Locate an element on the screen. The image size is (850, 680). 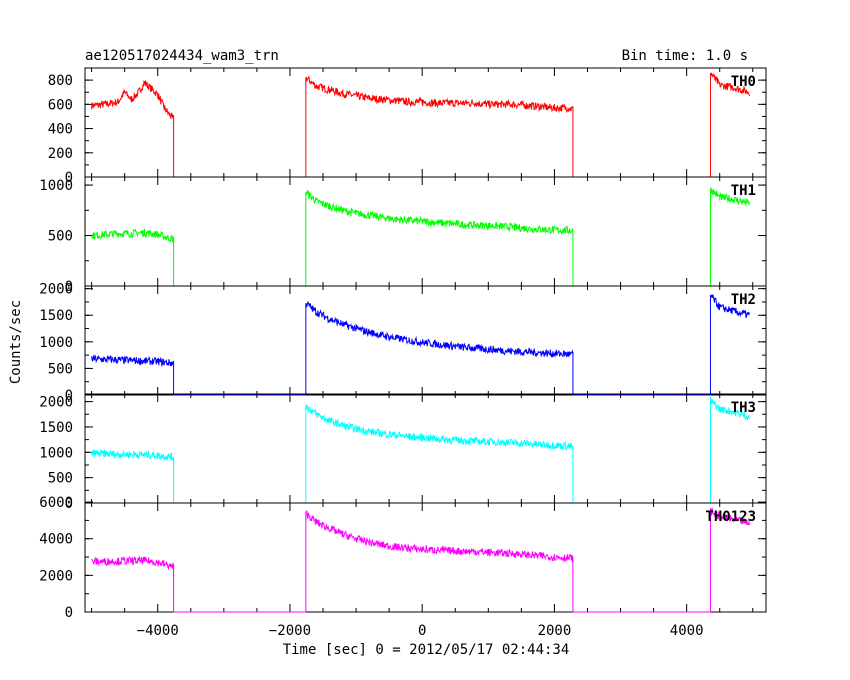
y-tick-label-th3: 500 is located at coordinates (60, 479).